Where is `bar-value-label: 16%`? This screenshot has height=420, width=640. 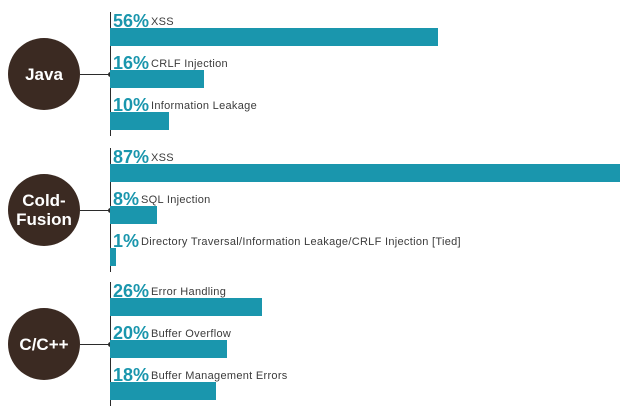 bar-value-label: 16% is located at coordinates (131, 63).